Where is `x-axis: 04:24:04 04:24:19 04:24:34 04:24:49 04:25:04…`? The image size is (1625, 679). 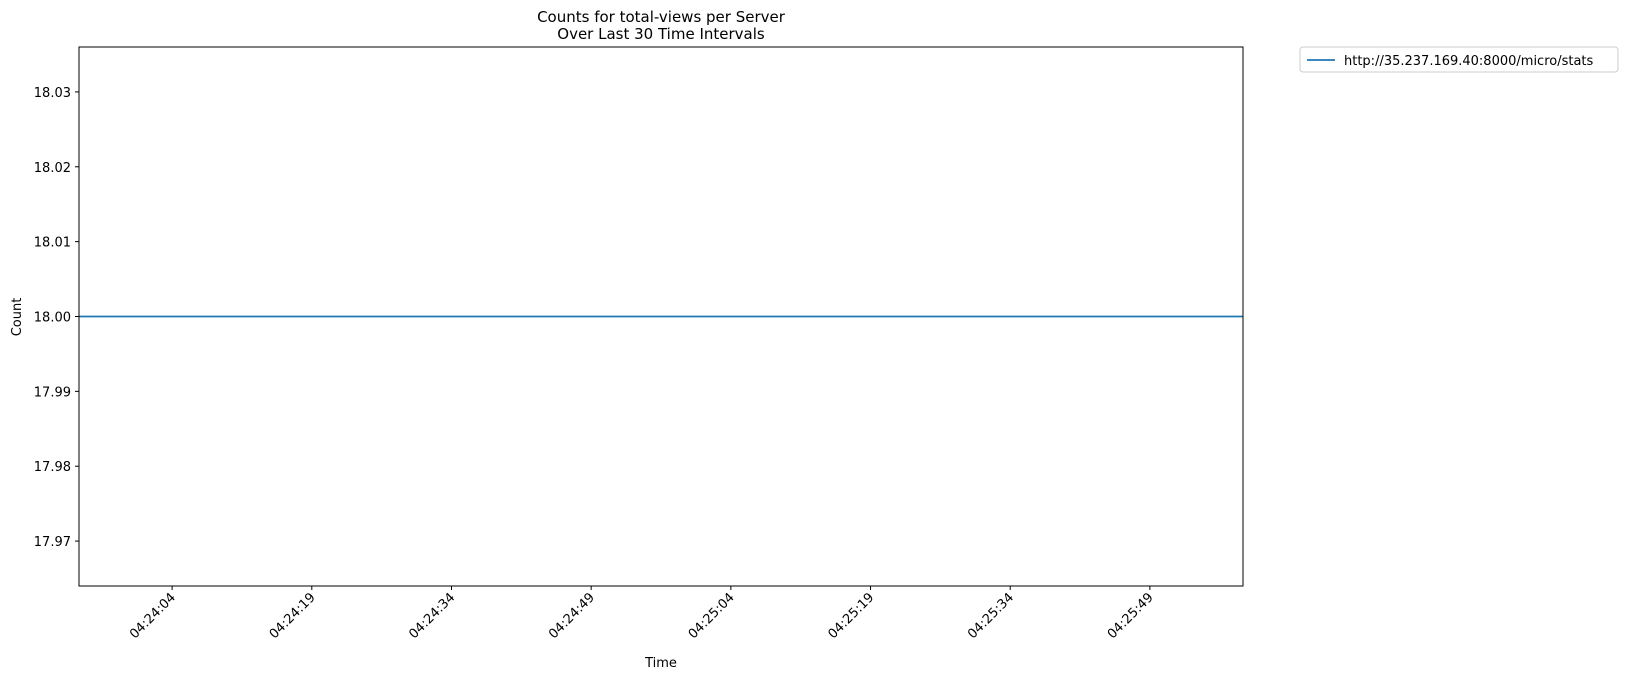 x-axis: 04:24:04 04:24:19 04:24:34 04:24:49 04:25:04… is located at coordinates (642, 614).